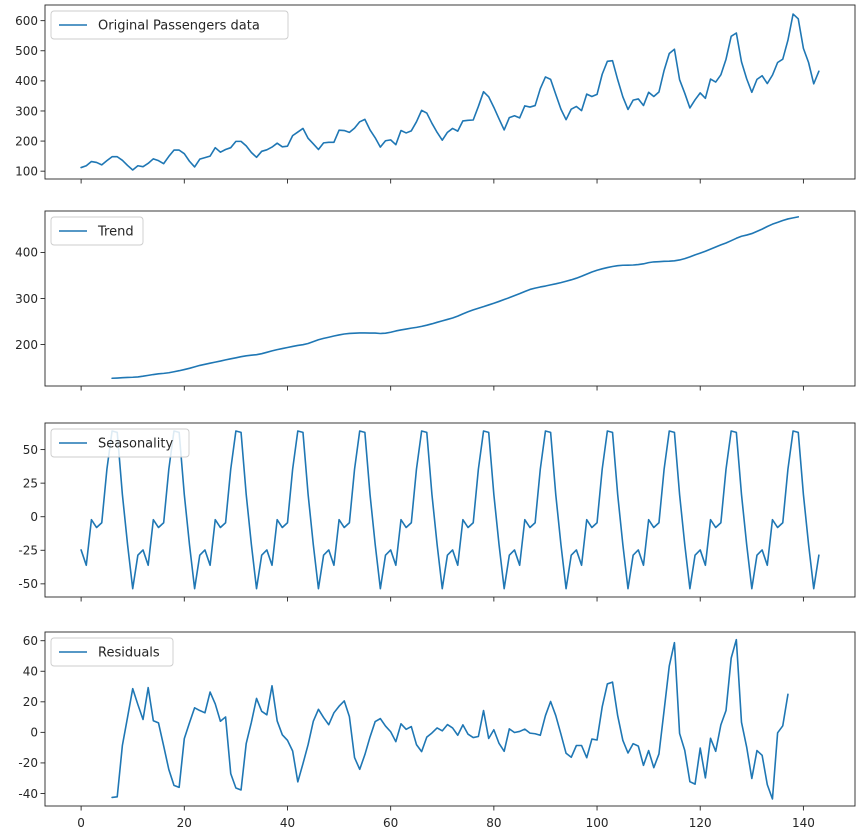  What do you see at coordinates (26, 171) in the screenshot?
I see `y-tick-label: 100` at bounding box center [26, 171].